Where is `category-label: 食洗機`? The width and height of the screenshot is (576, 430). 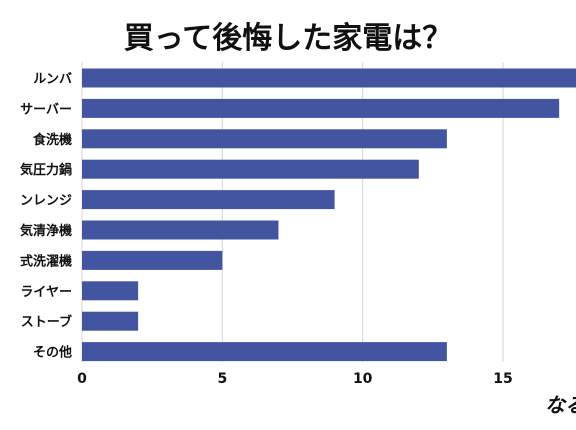
category-label: 食洗機 is located at coordinates (52, 140).